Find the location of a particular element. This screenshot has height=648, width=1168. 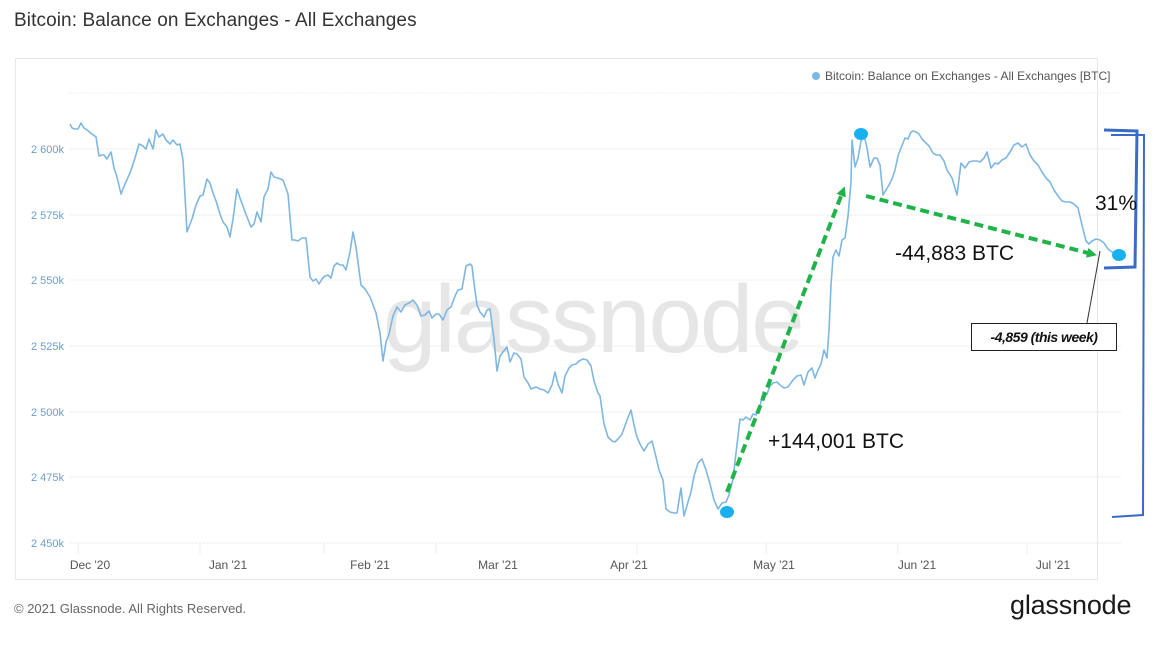

rise-arrow is located at coordinates (785, 339).